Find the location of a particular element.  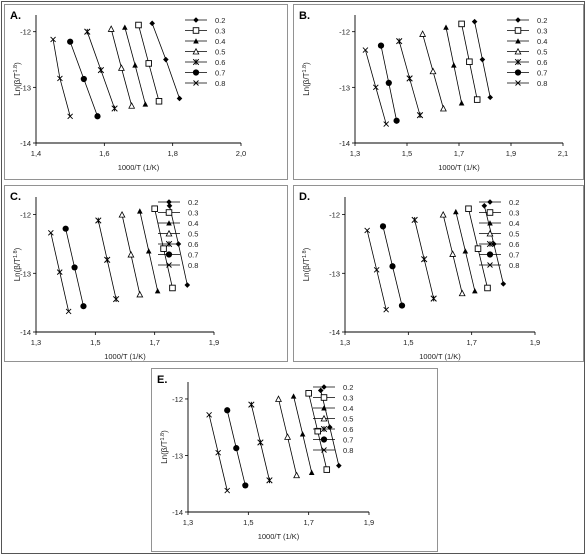

series-0.2 is located at coordinates (329, 428).